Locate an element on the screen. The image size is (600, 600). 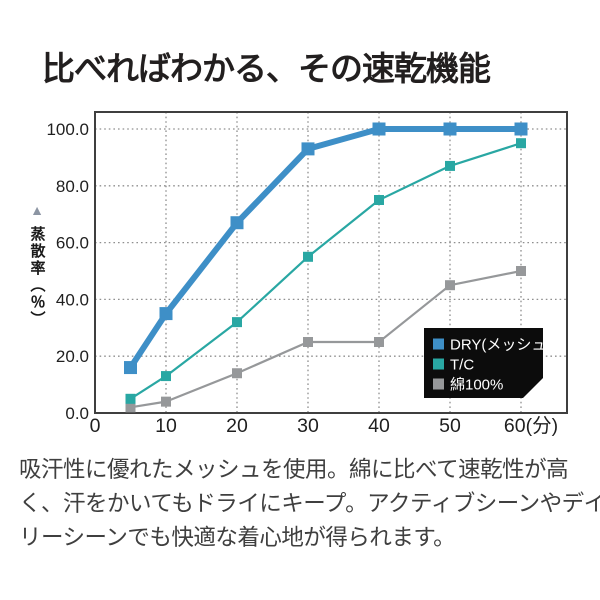
legend-label: 綿100% is located at coordinates (476, 384).